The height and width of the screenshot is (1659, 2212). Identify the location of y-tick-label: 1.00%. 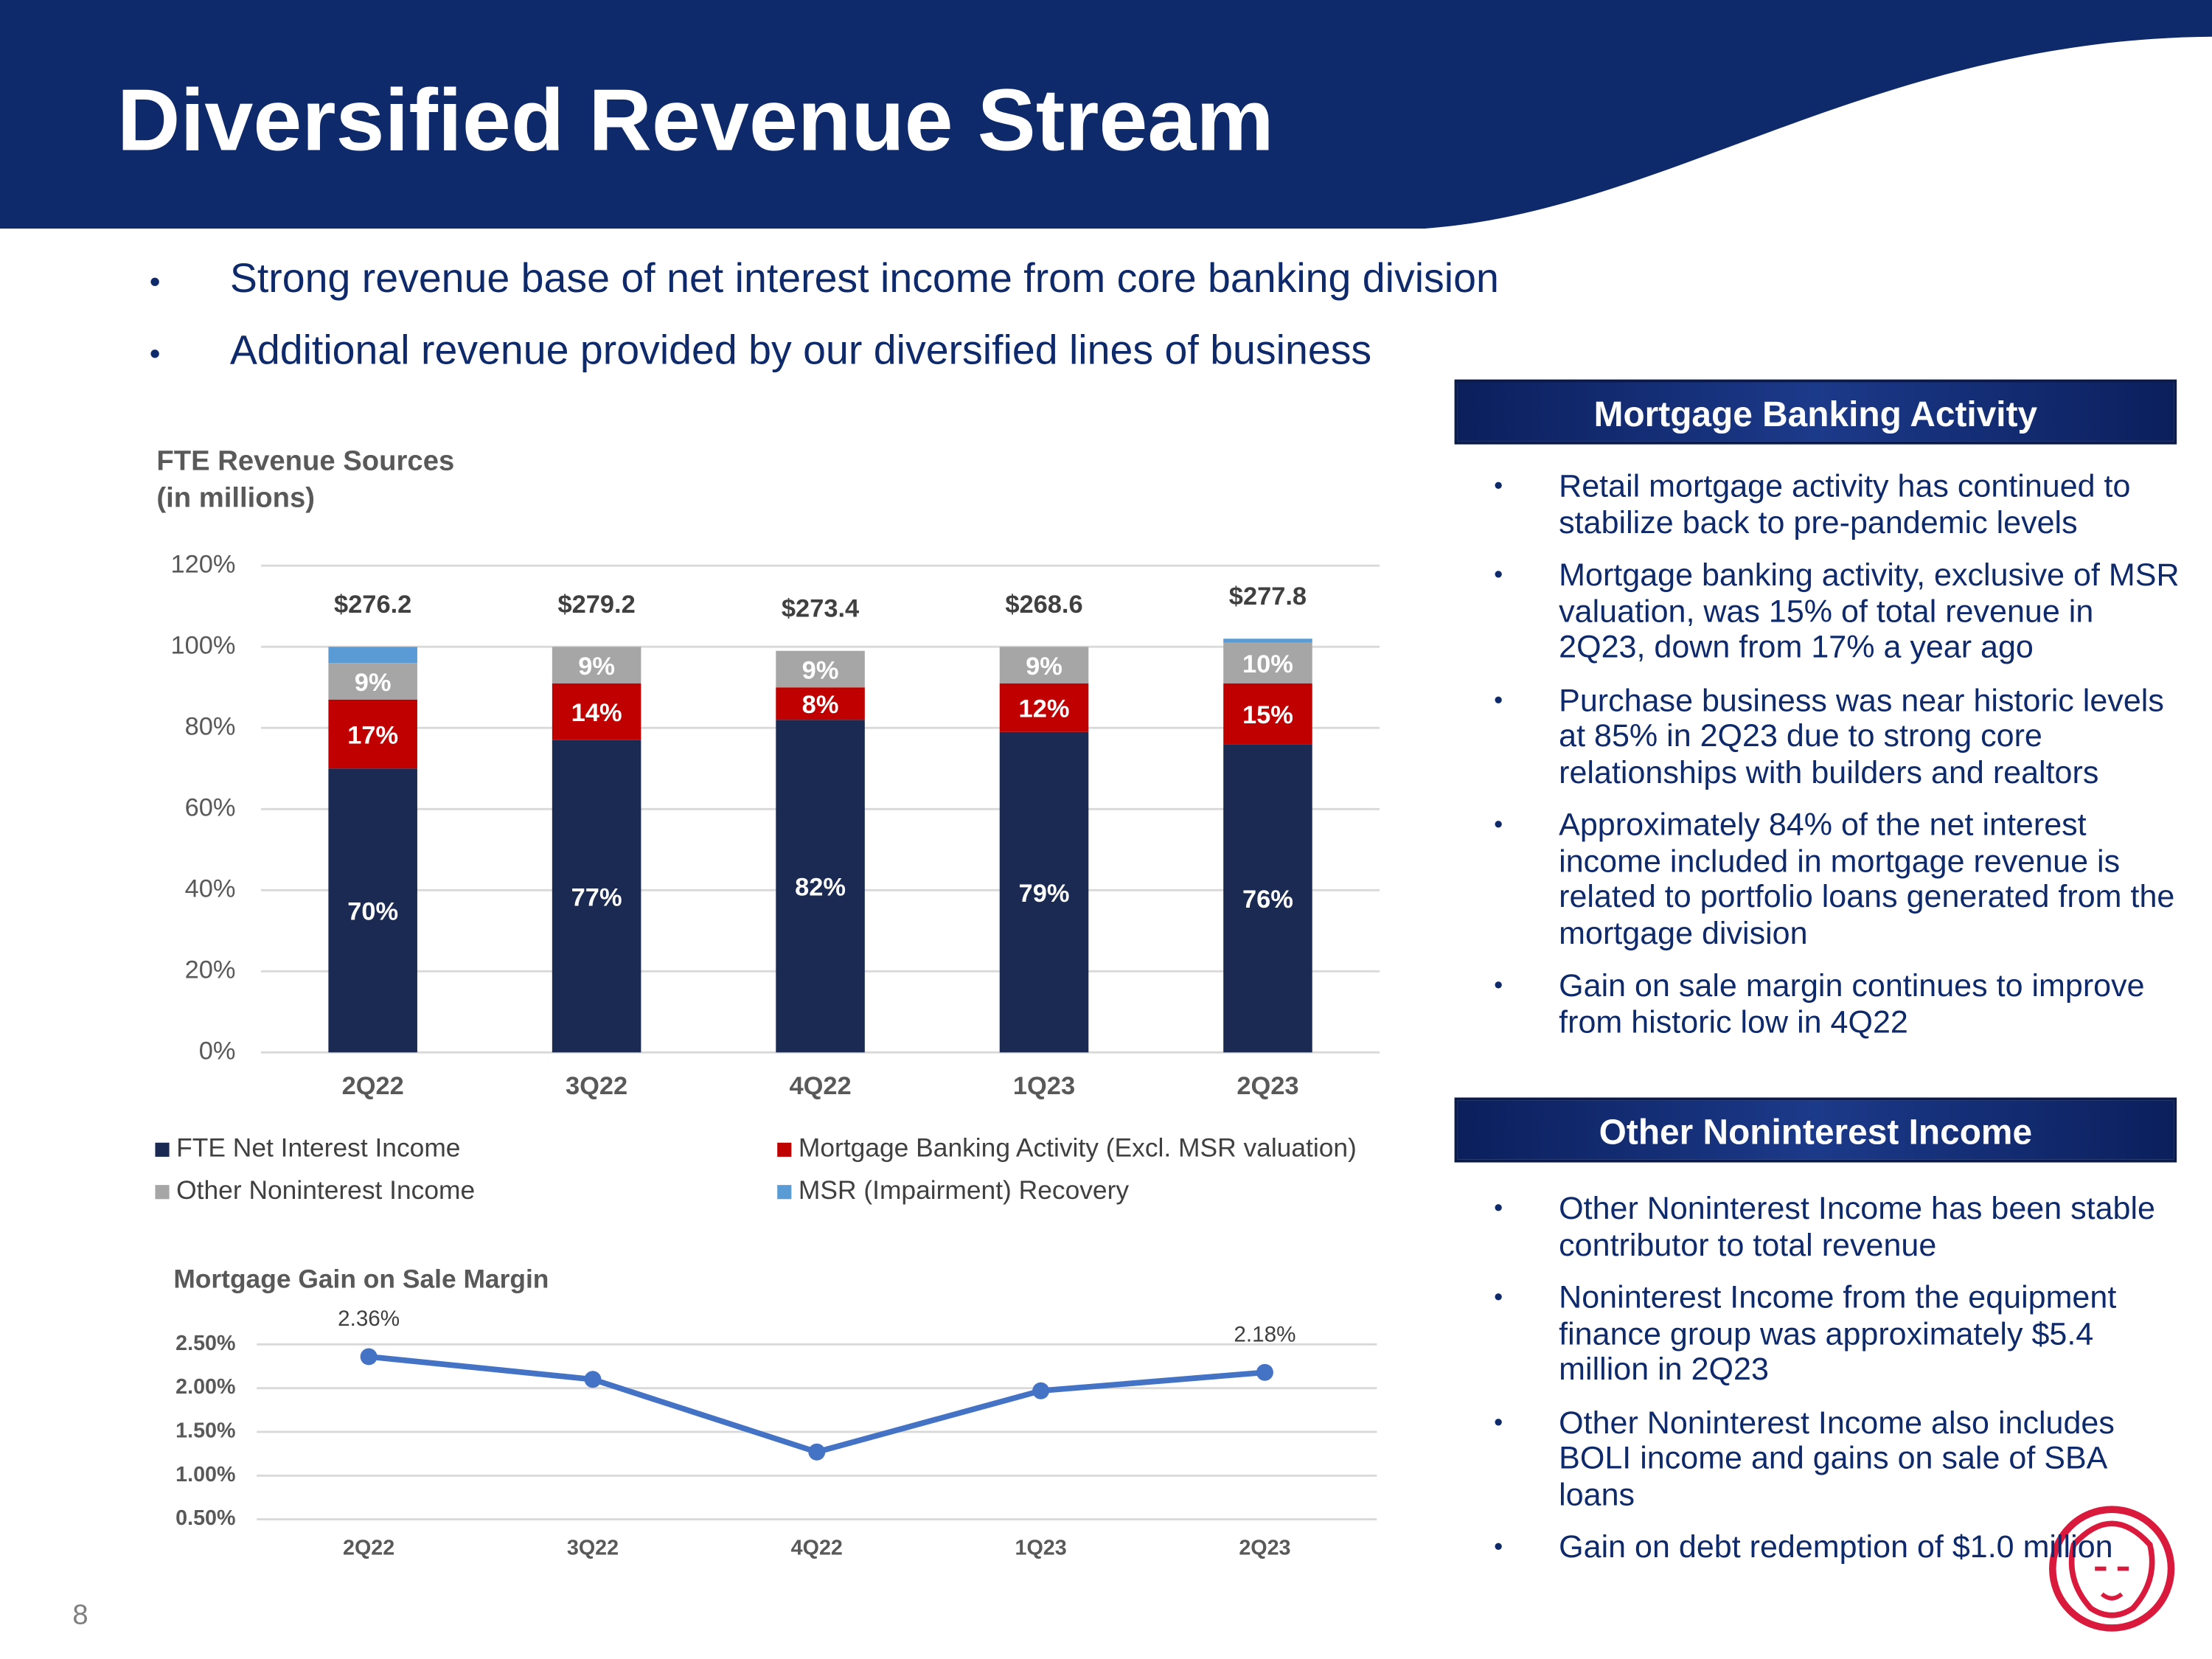
(205, 1474).